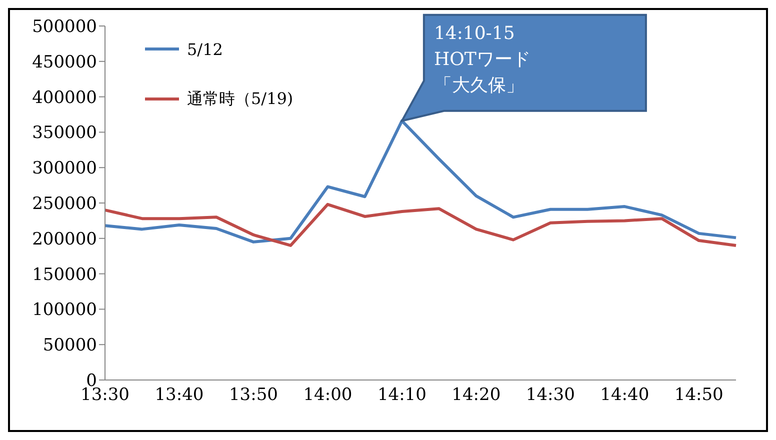 The width and height of the screenshot is (776, 440). I want to click on y-tick-label: 200000, so click(64, 239).